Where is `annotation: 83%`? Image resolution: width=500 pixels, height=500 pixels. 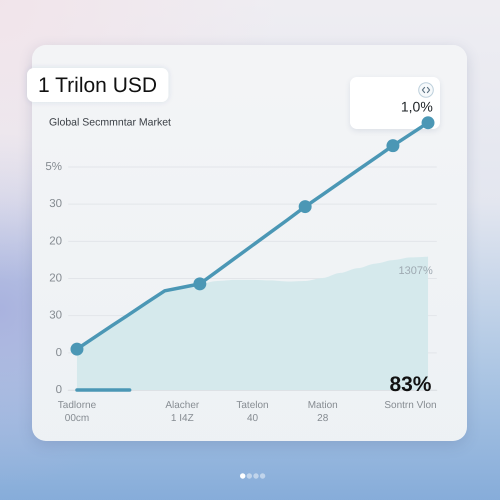 annotation: 83% is located at coordinates (410, 384).